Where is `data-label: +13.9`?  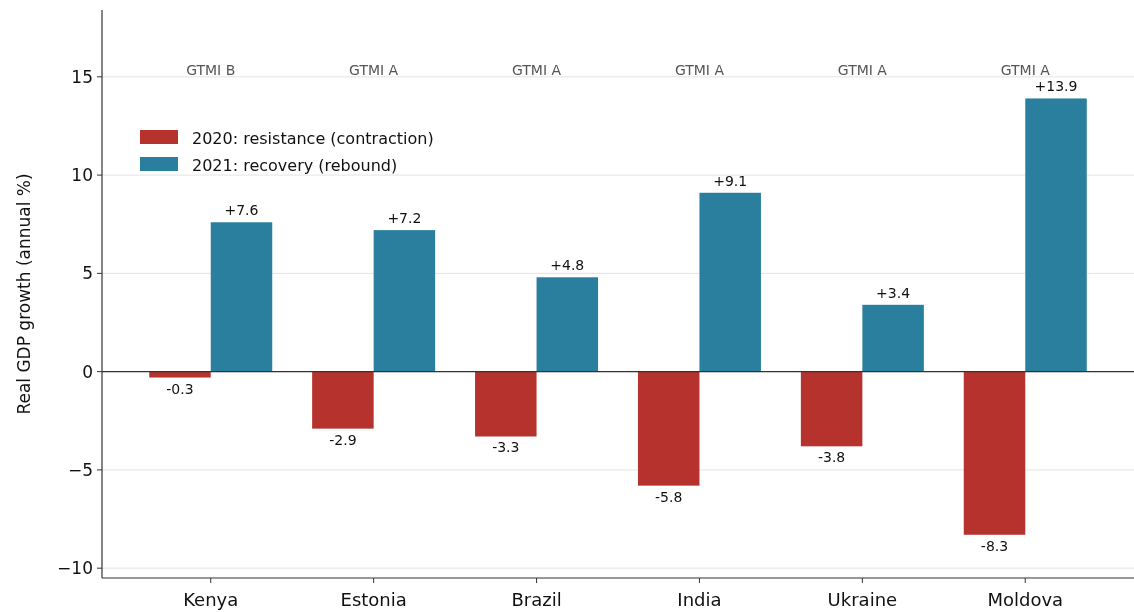
data-label: +13.9 is located at coordinates (1056, 86).